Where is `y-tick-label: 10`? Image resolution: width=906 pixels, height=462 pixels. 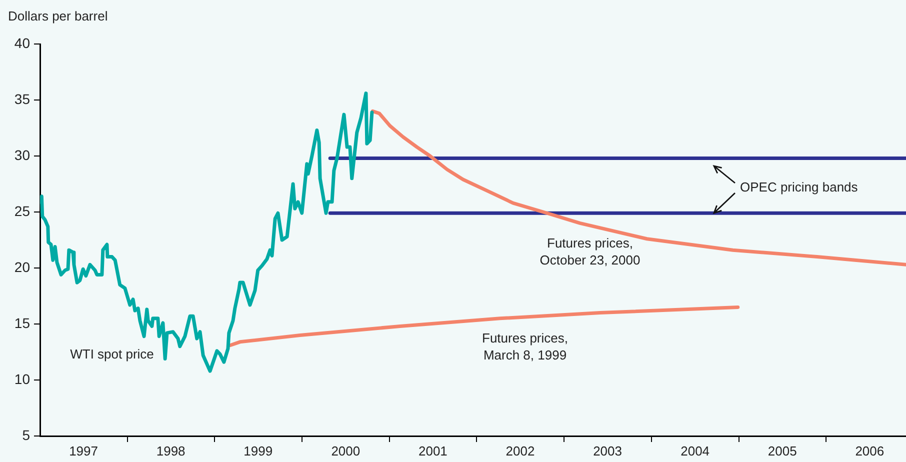 y-tick-label: 10 is located at coordinates (22, 378).